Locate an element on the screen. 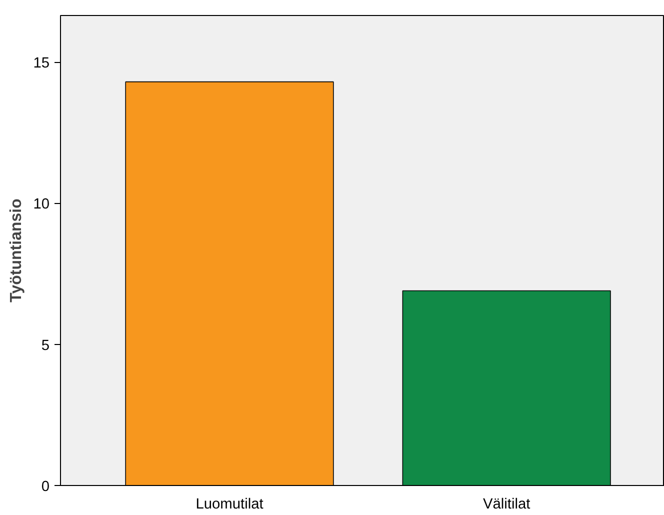 The width and height of the screenshot is (664, 515). y-tick-label: 15 is located at coordinates (41, 64).